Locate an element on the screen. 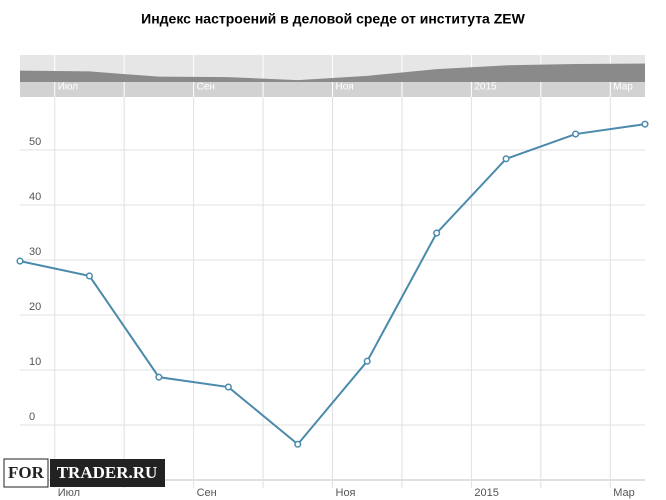 The width and height of the screenshot is (666, 500). watermark-text: FOR is located at coordinates (26, 472).